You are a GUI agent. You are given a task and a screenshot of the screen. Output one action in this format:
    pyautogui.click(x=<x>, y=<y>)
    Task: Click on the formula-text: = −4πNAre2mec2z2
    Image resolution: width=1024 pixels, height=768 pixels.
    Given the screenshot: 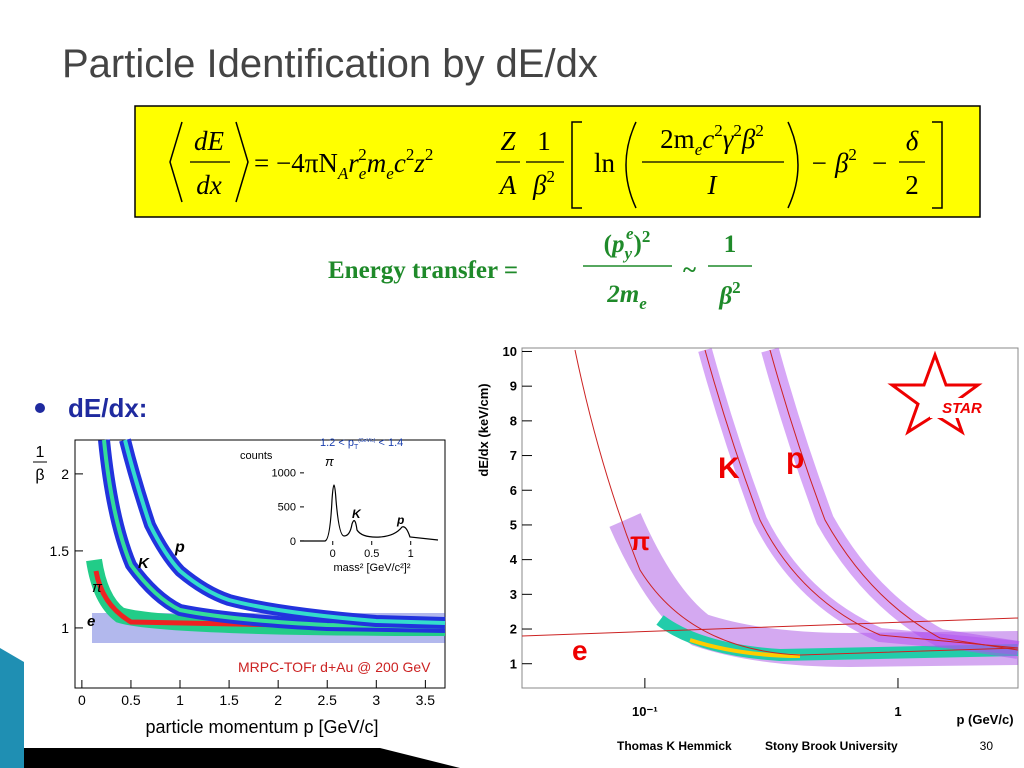 What is the action you would take?
    pyautogui.click(x=343, y=164)
    